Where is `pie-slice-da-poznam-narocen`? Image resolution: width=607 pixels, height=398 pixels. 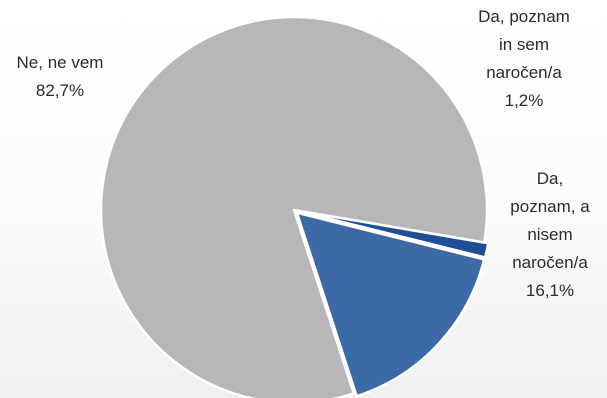 pie-slice-da-poznam-narocen is located at coordinates (393, 234).